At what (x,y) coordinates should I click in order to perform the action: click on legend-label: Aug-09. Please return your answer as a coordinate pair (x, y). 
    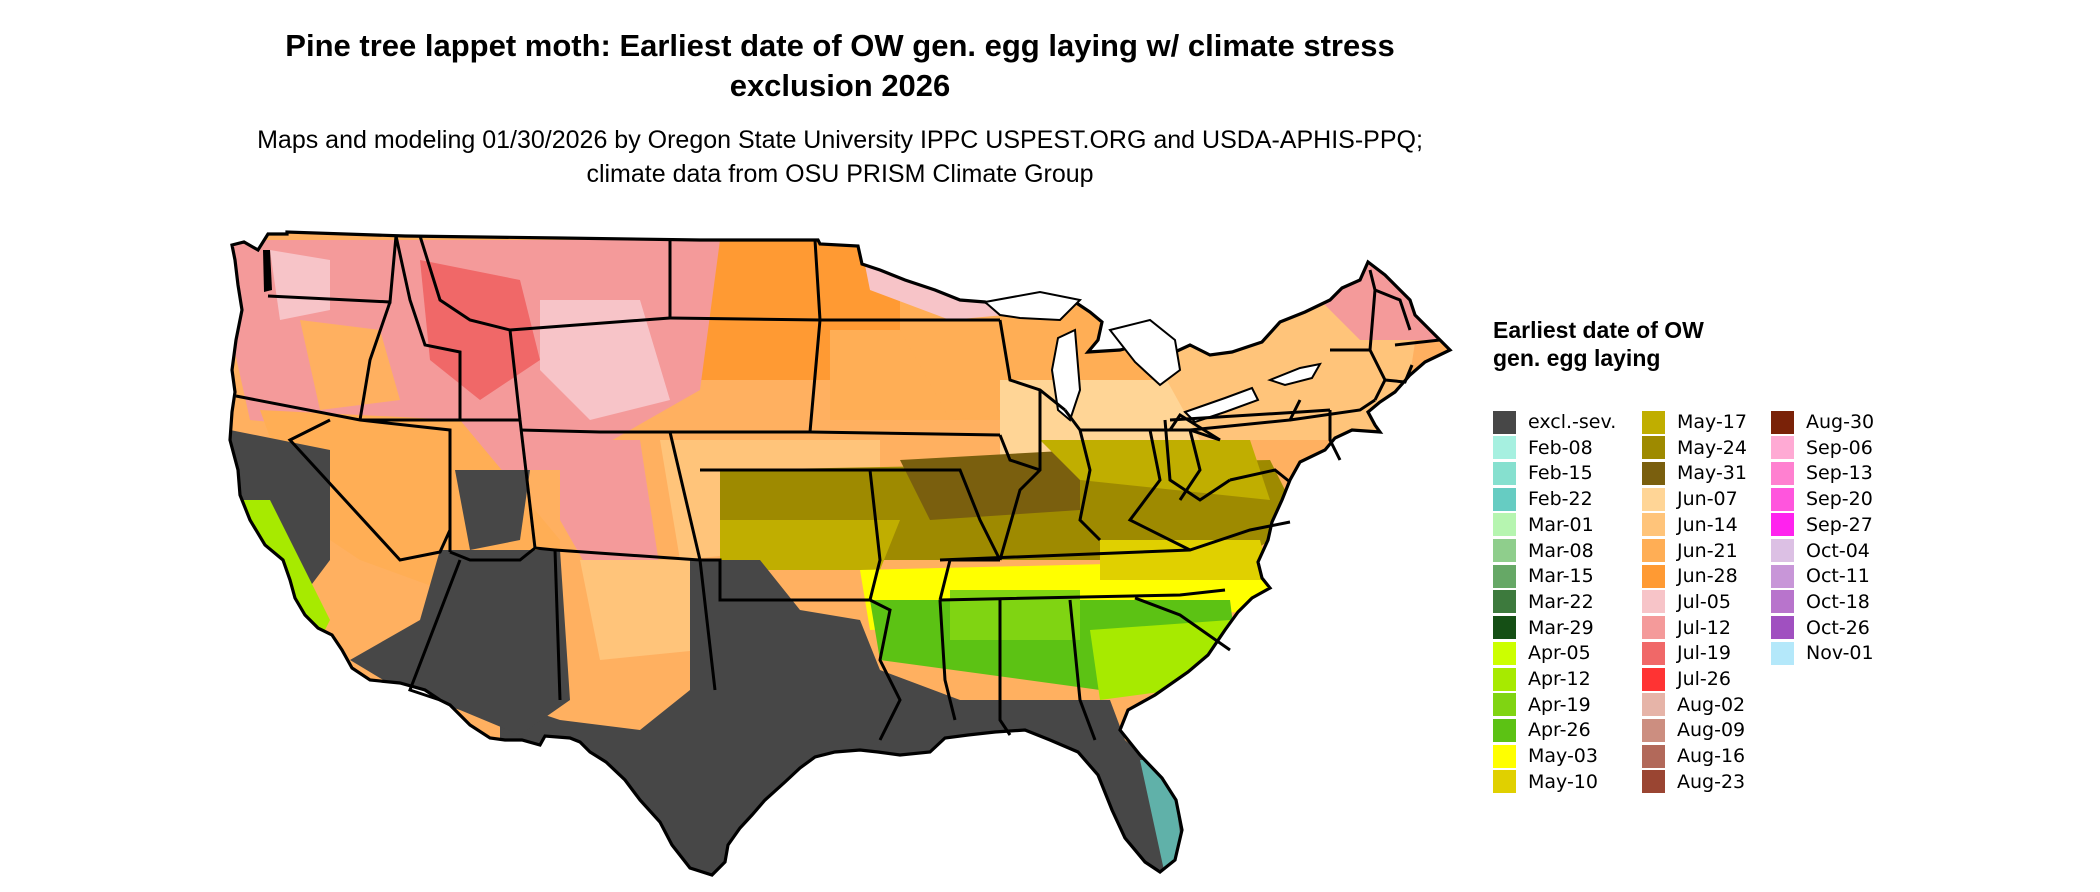
    Looking at the image, I should click on (1711, 730).